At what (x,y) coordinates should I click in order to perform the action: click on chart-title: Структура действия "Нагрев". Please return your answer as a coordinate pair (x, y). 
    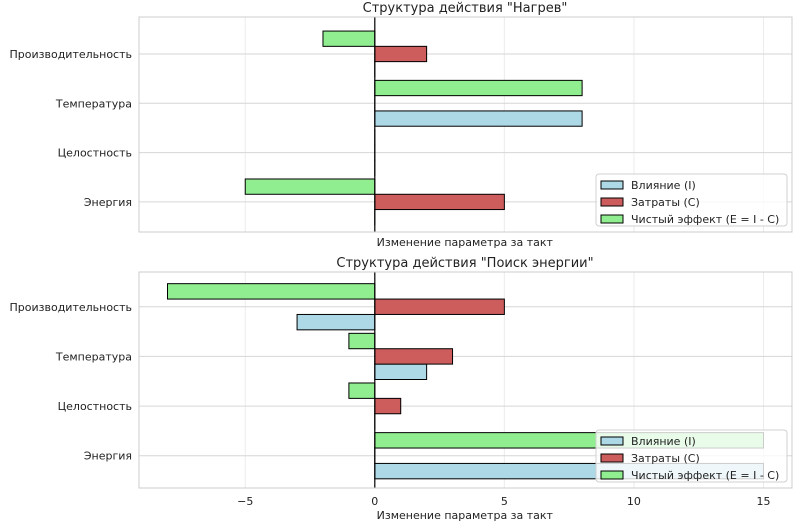
    Looking at the image, I should click on (465, 8).